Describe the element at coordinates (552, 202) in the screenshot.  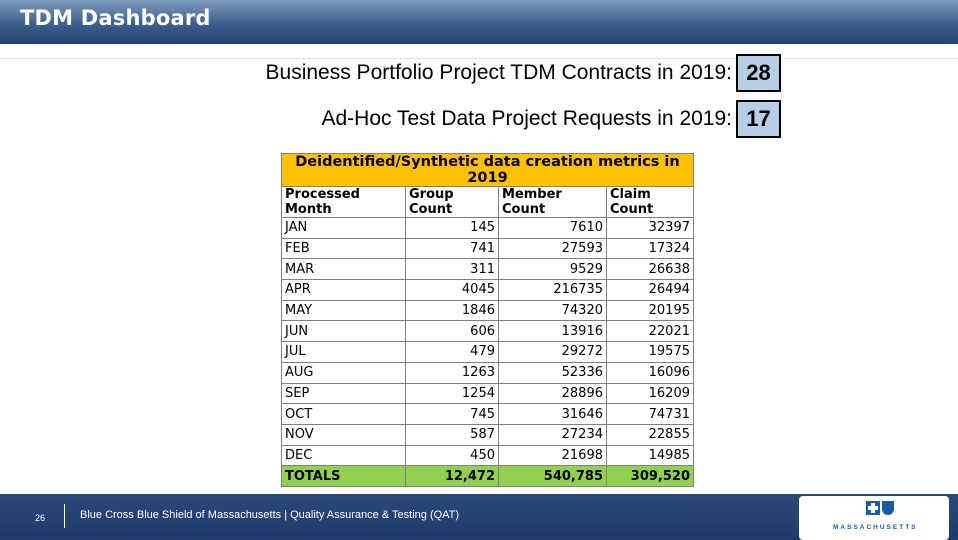
I see `header-member-count: Member Count` at that location.